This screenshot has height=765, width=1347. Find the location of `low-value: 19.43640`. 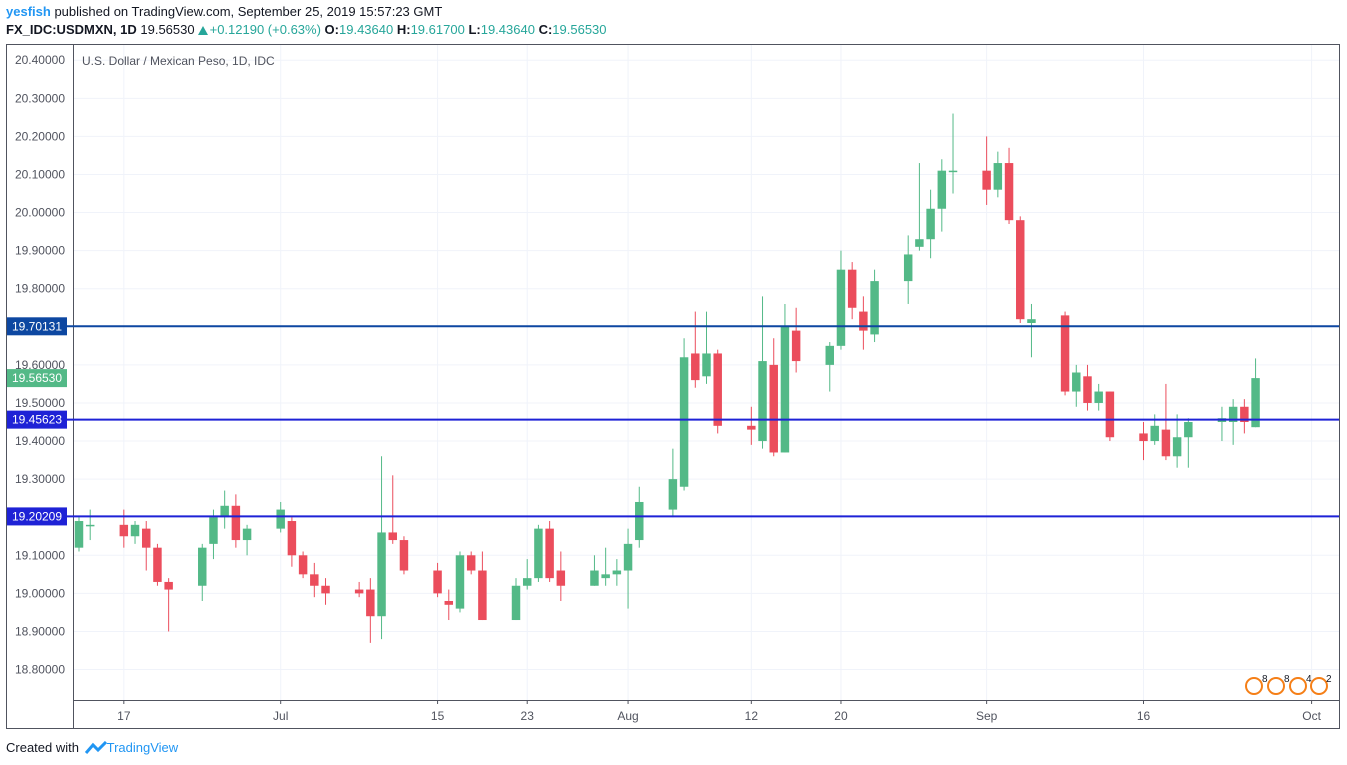

low-value: 19.43640 is located at coordinates (507, 29).